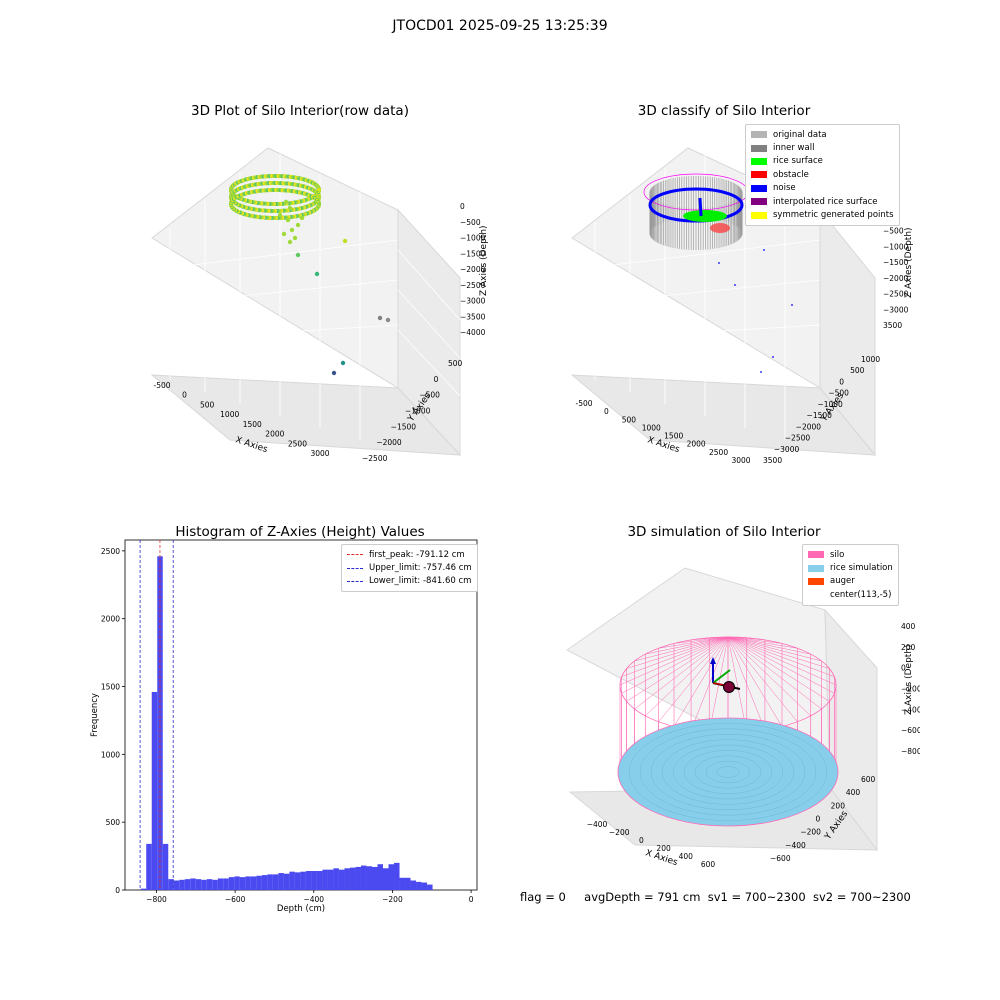  Describe the element at coordinates (110, 551) in the screenshot. I see `hist-y-tick: 2500` at that location.